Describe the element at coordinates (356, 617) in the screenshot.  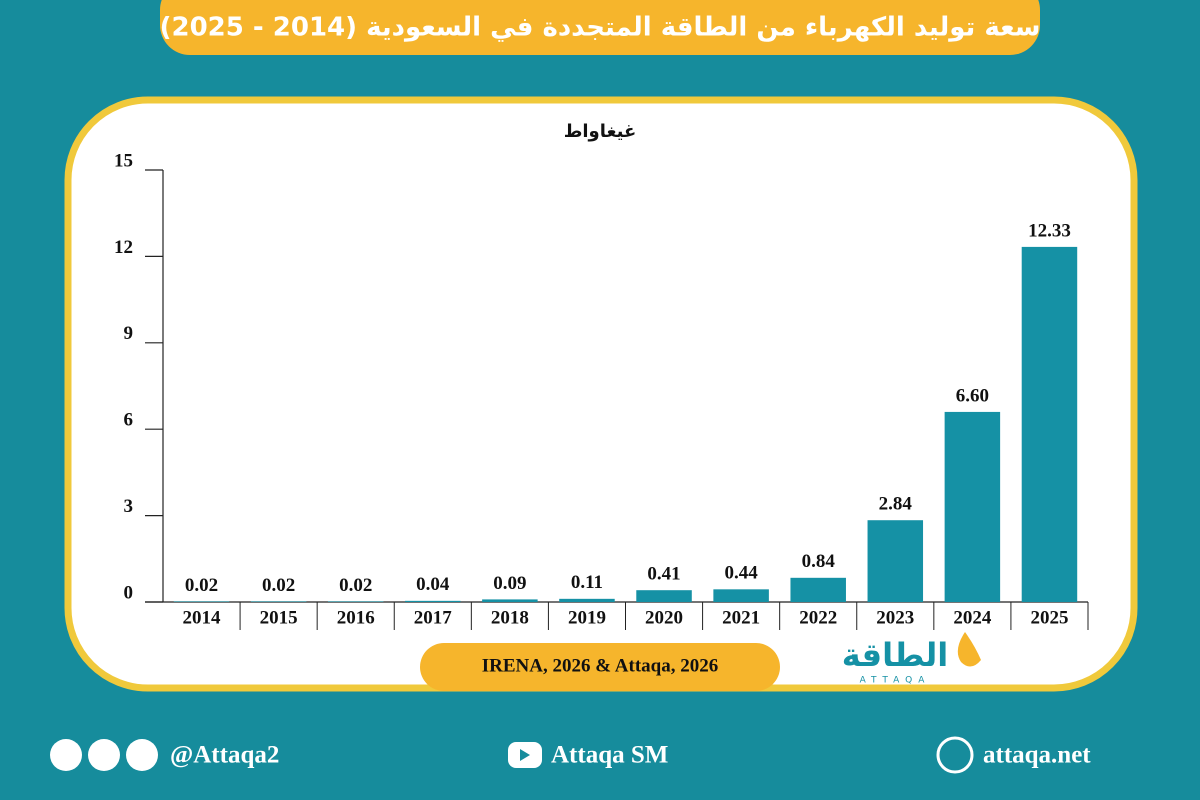
I see `x-tick-label: 2016` at that location.